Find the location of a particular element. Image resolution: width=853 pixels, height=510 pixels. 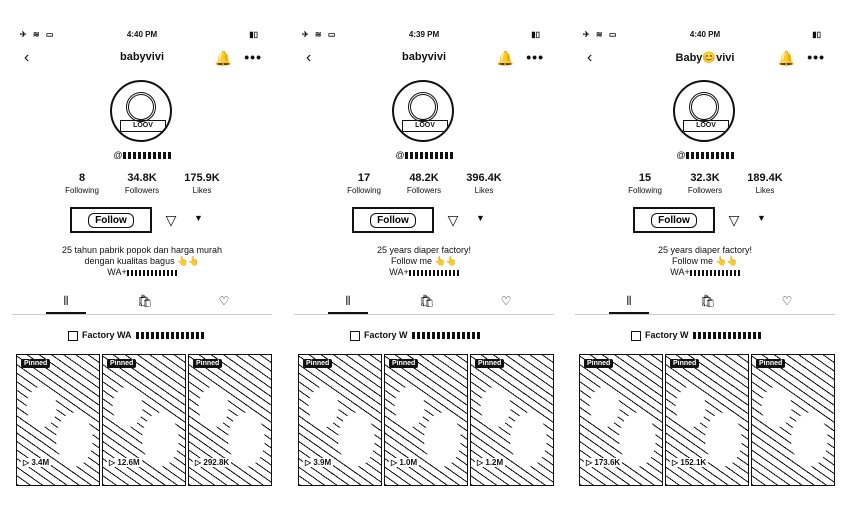

stat-followers: 48.2K Followers is located at coordinates (424, 183).